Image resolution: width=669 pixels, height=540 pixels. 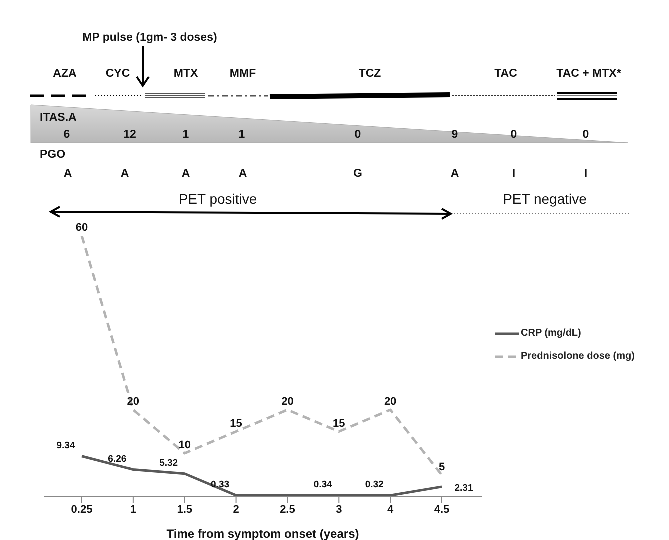 What do you see at coordinates (374, 485) in the screenshot?
I see `data-label: 0.32` at bounding box center [374, 485].